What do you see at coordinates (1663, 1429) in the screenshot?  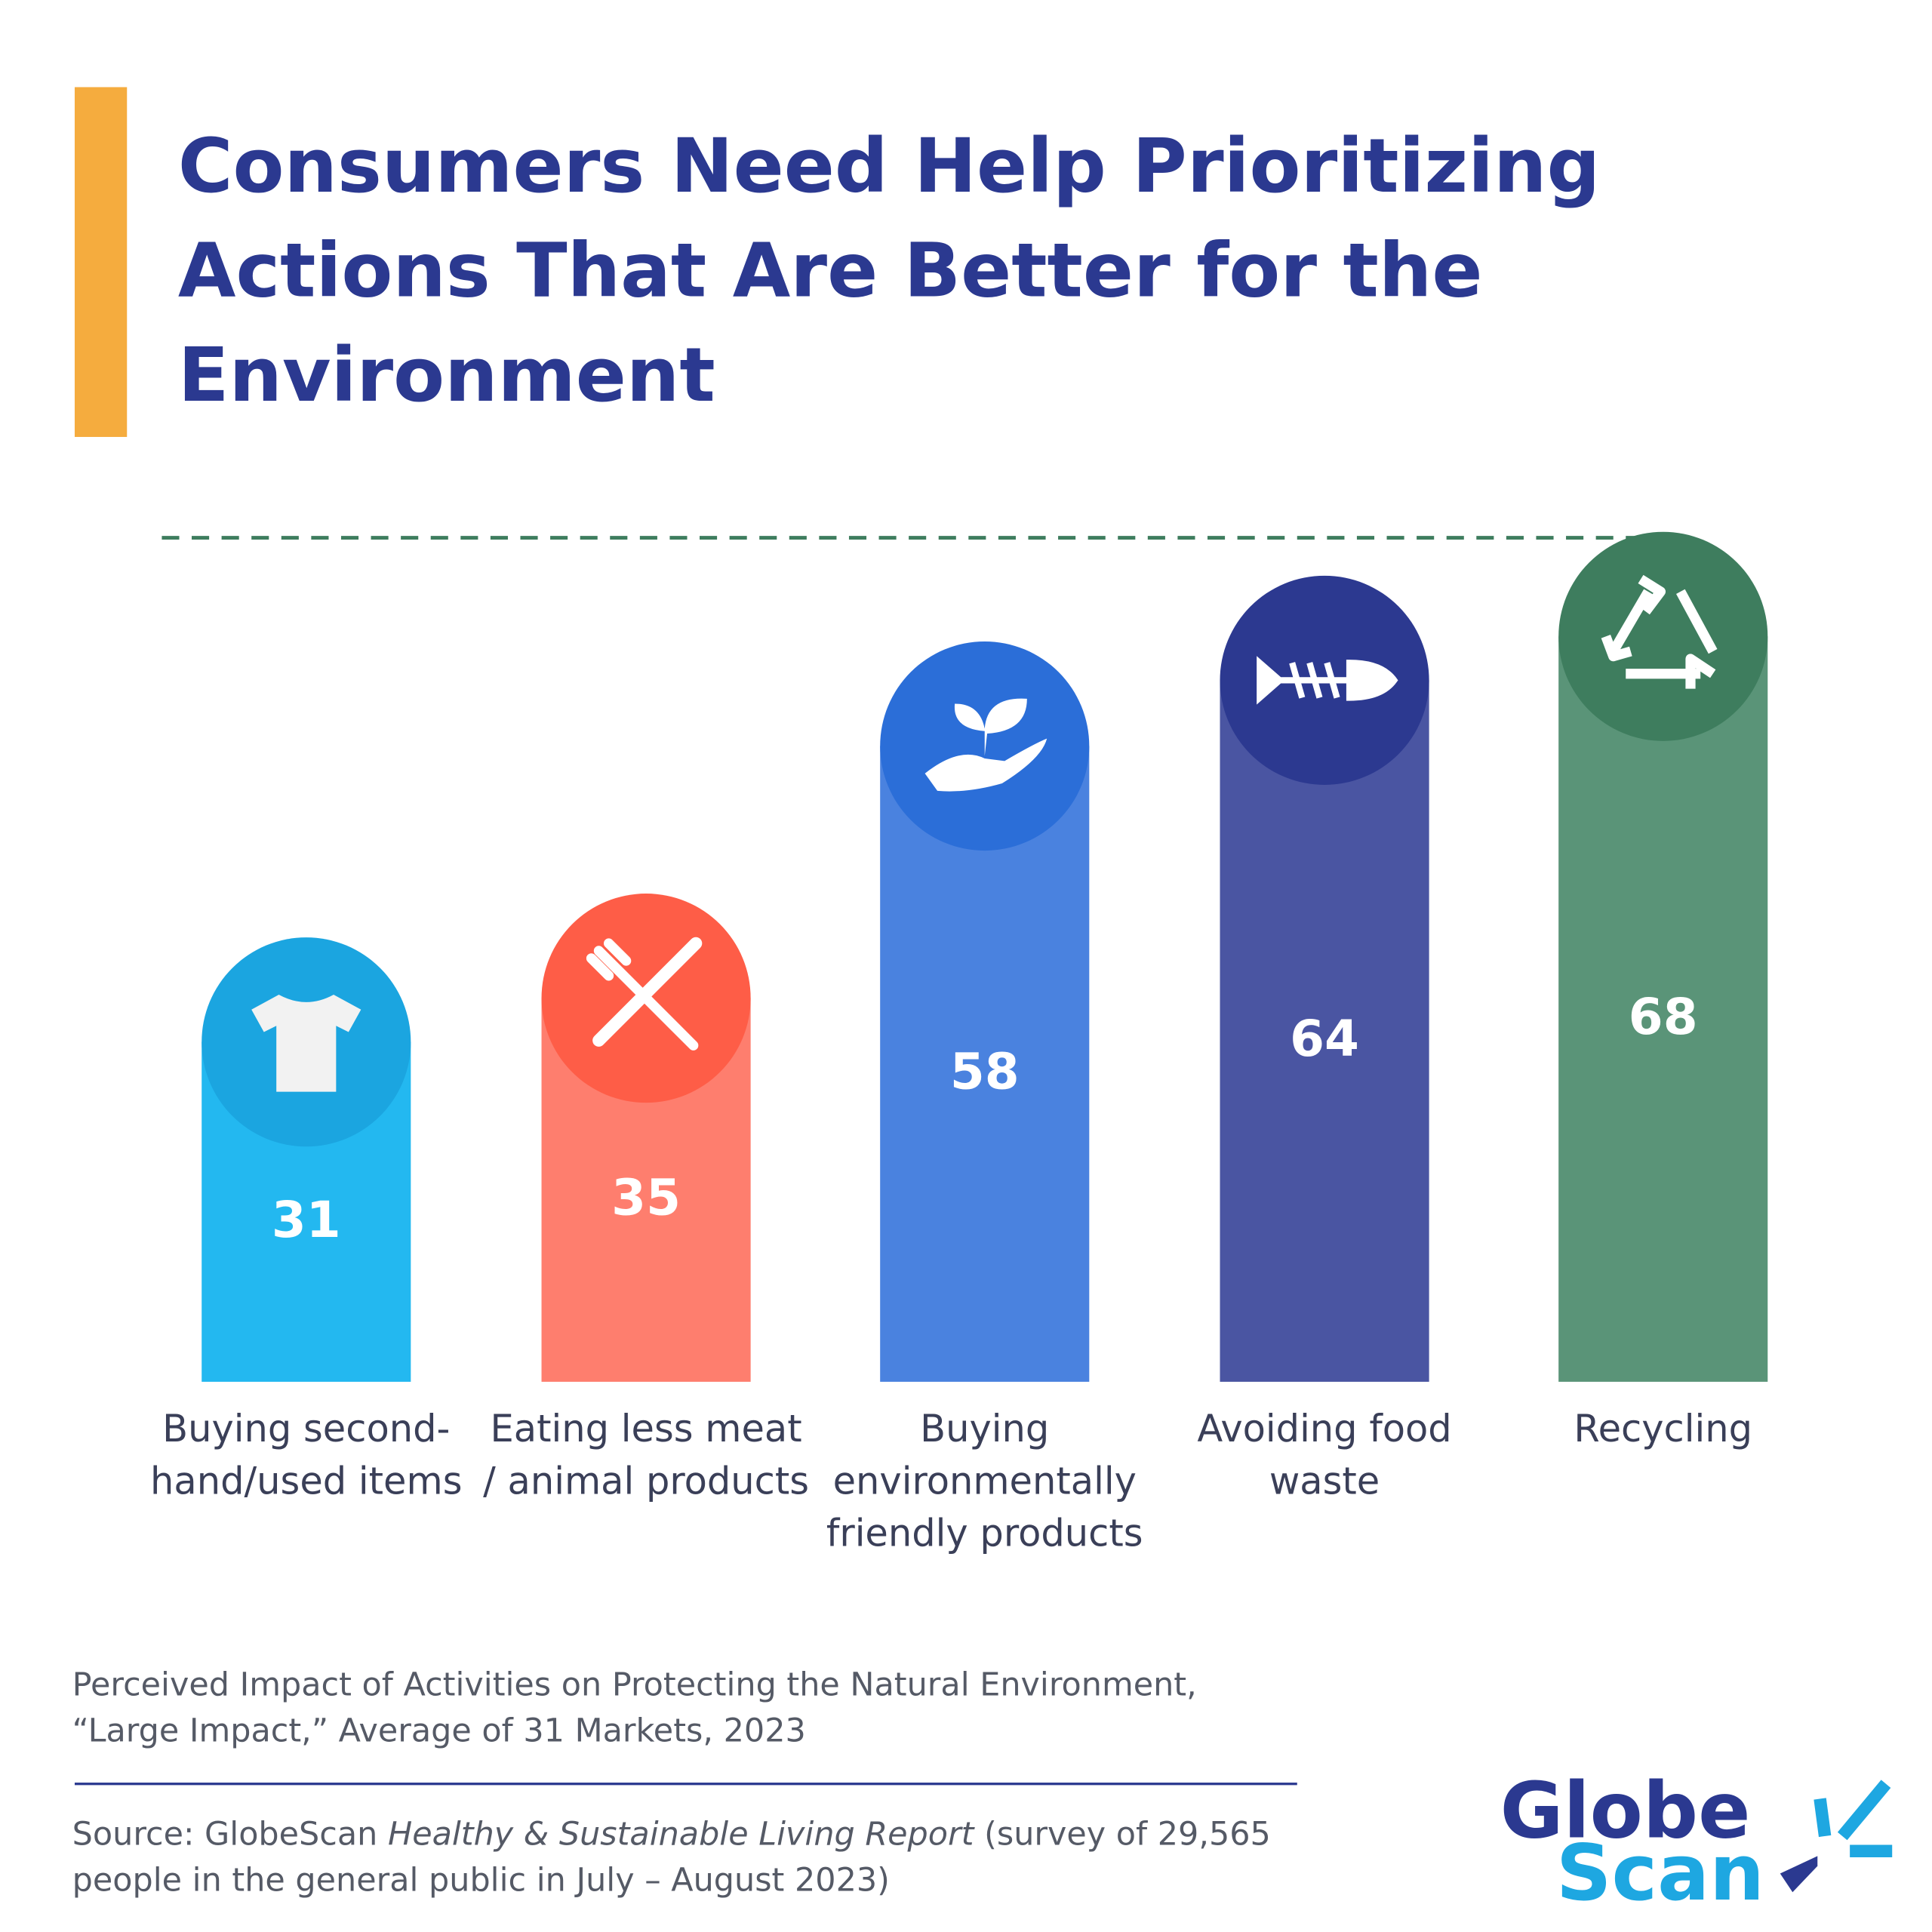 I see `category-label: Recycling` at bounding box center [1663, 1429].